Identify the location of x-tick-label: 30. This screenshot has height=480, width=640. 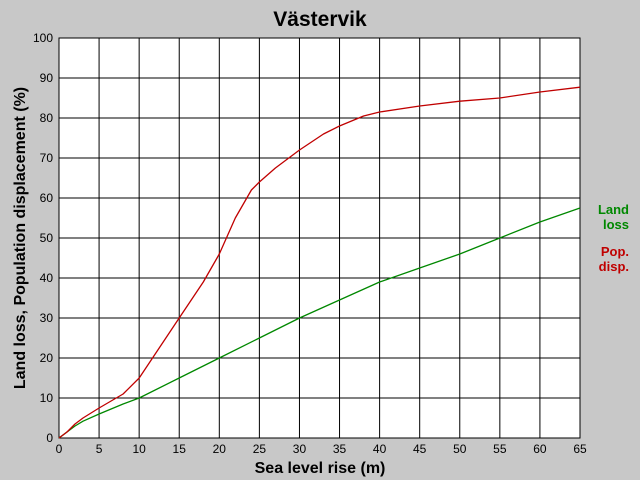
(300, 449).